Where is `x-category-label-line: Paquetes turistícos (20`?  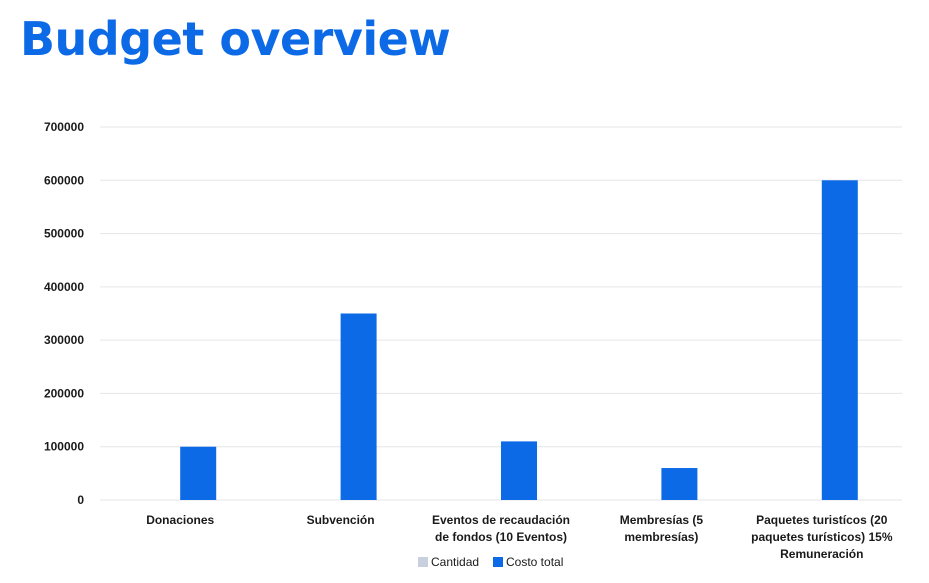
x-category-label-line: Paquetes turistícos (20 is located at coordinates (822, 520).